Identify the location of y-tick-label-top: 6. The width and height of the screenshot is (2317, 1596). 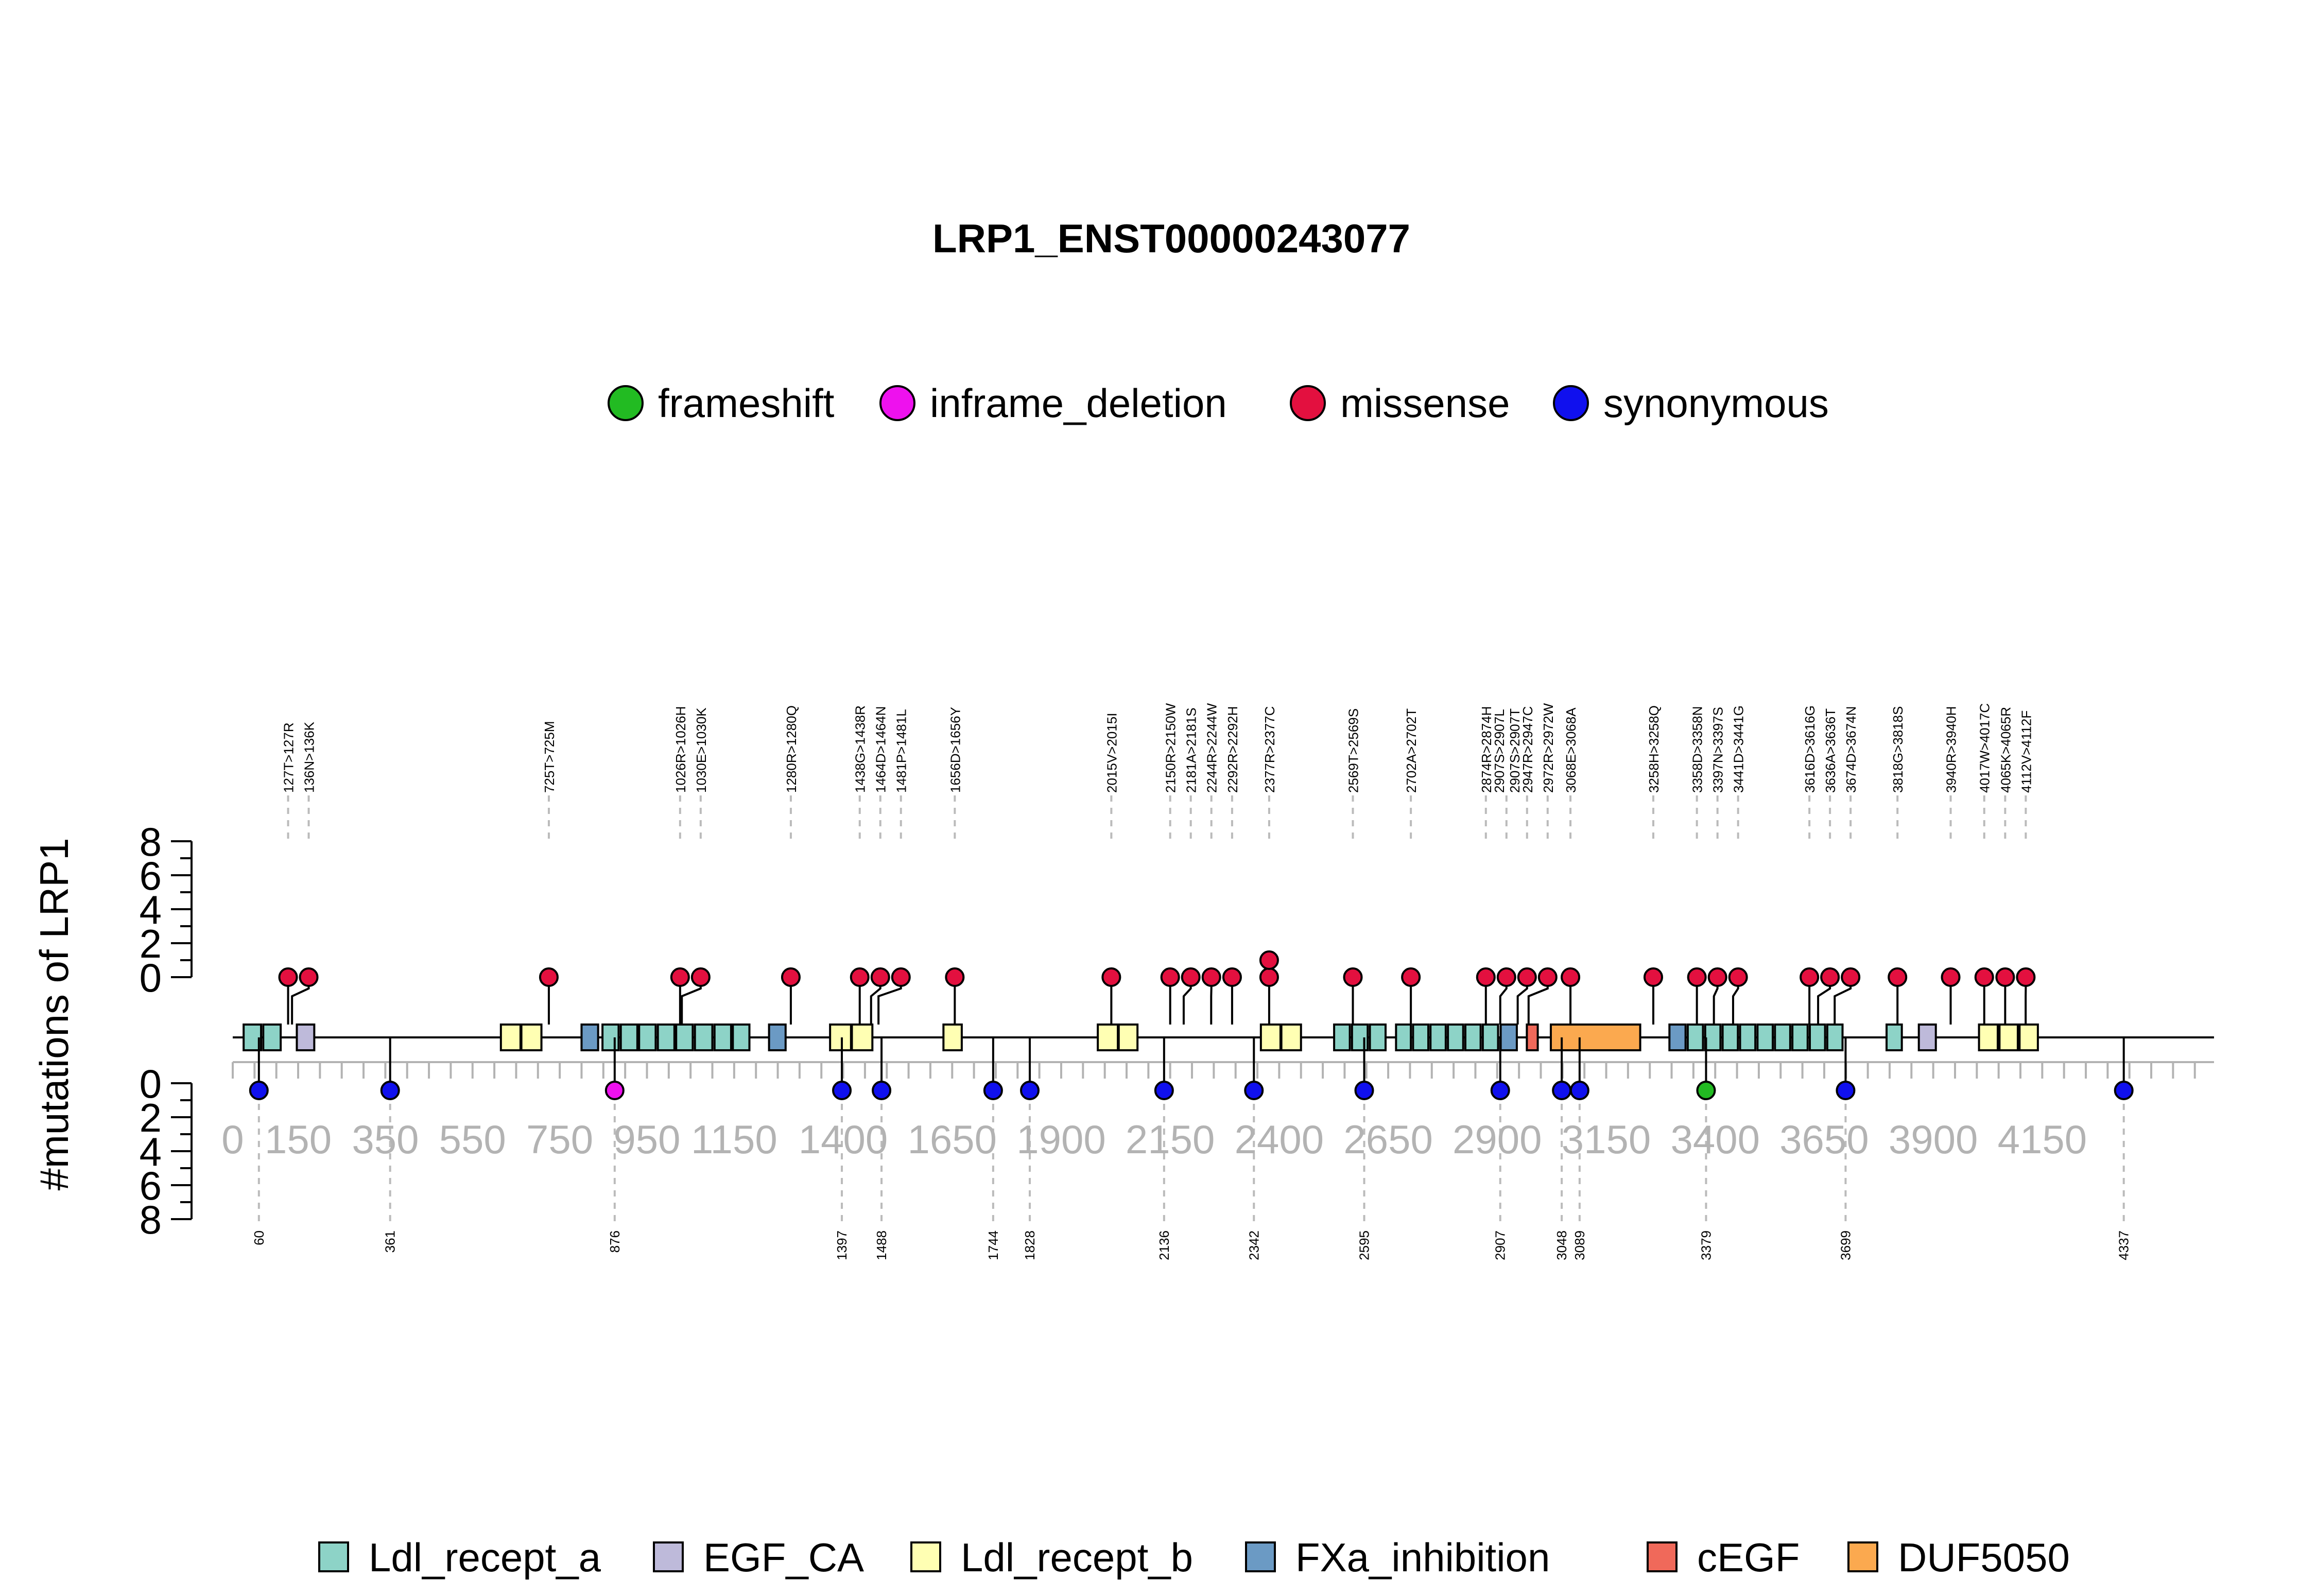
(151, 876).